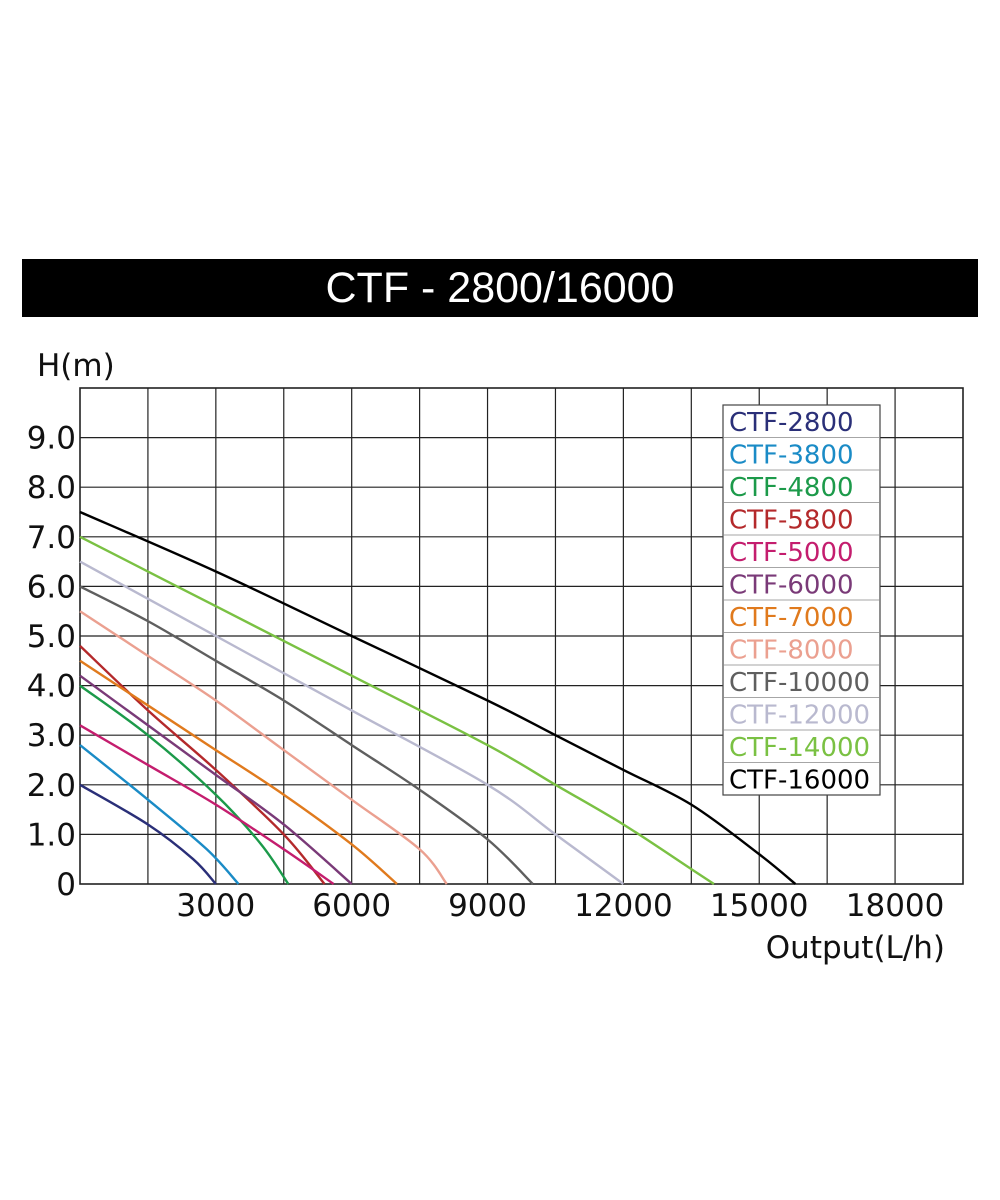 This screenshot has height=1200, width=1000. What do you see at coordinates (66, 885) in the screenshot?
I see `y-tick-label: 0` at bounding box center [66, 885].